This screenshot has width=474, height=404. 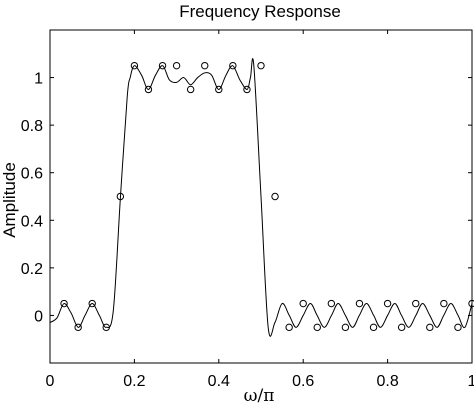 What do you see at coordinates (38, 316) in the screenshot?
I see `y-tick-label: 0` at bounding box center [38, 316].